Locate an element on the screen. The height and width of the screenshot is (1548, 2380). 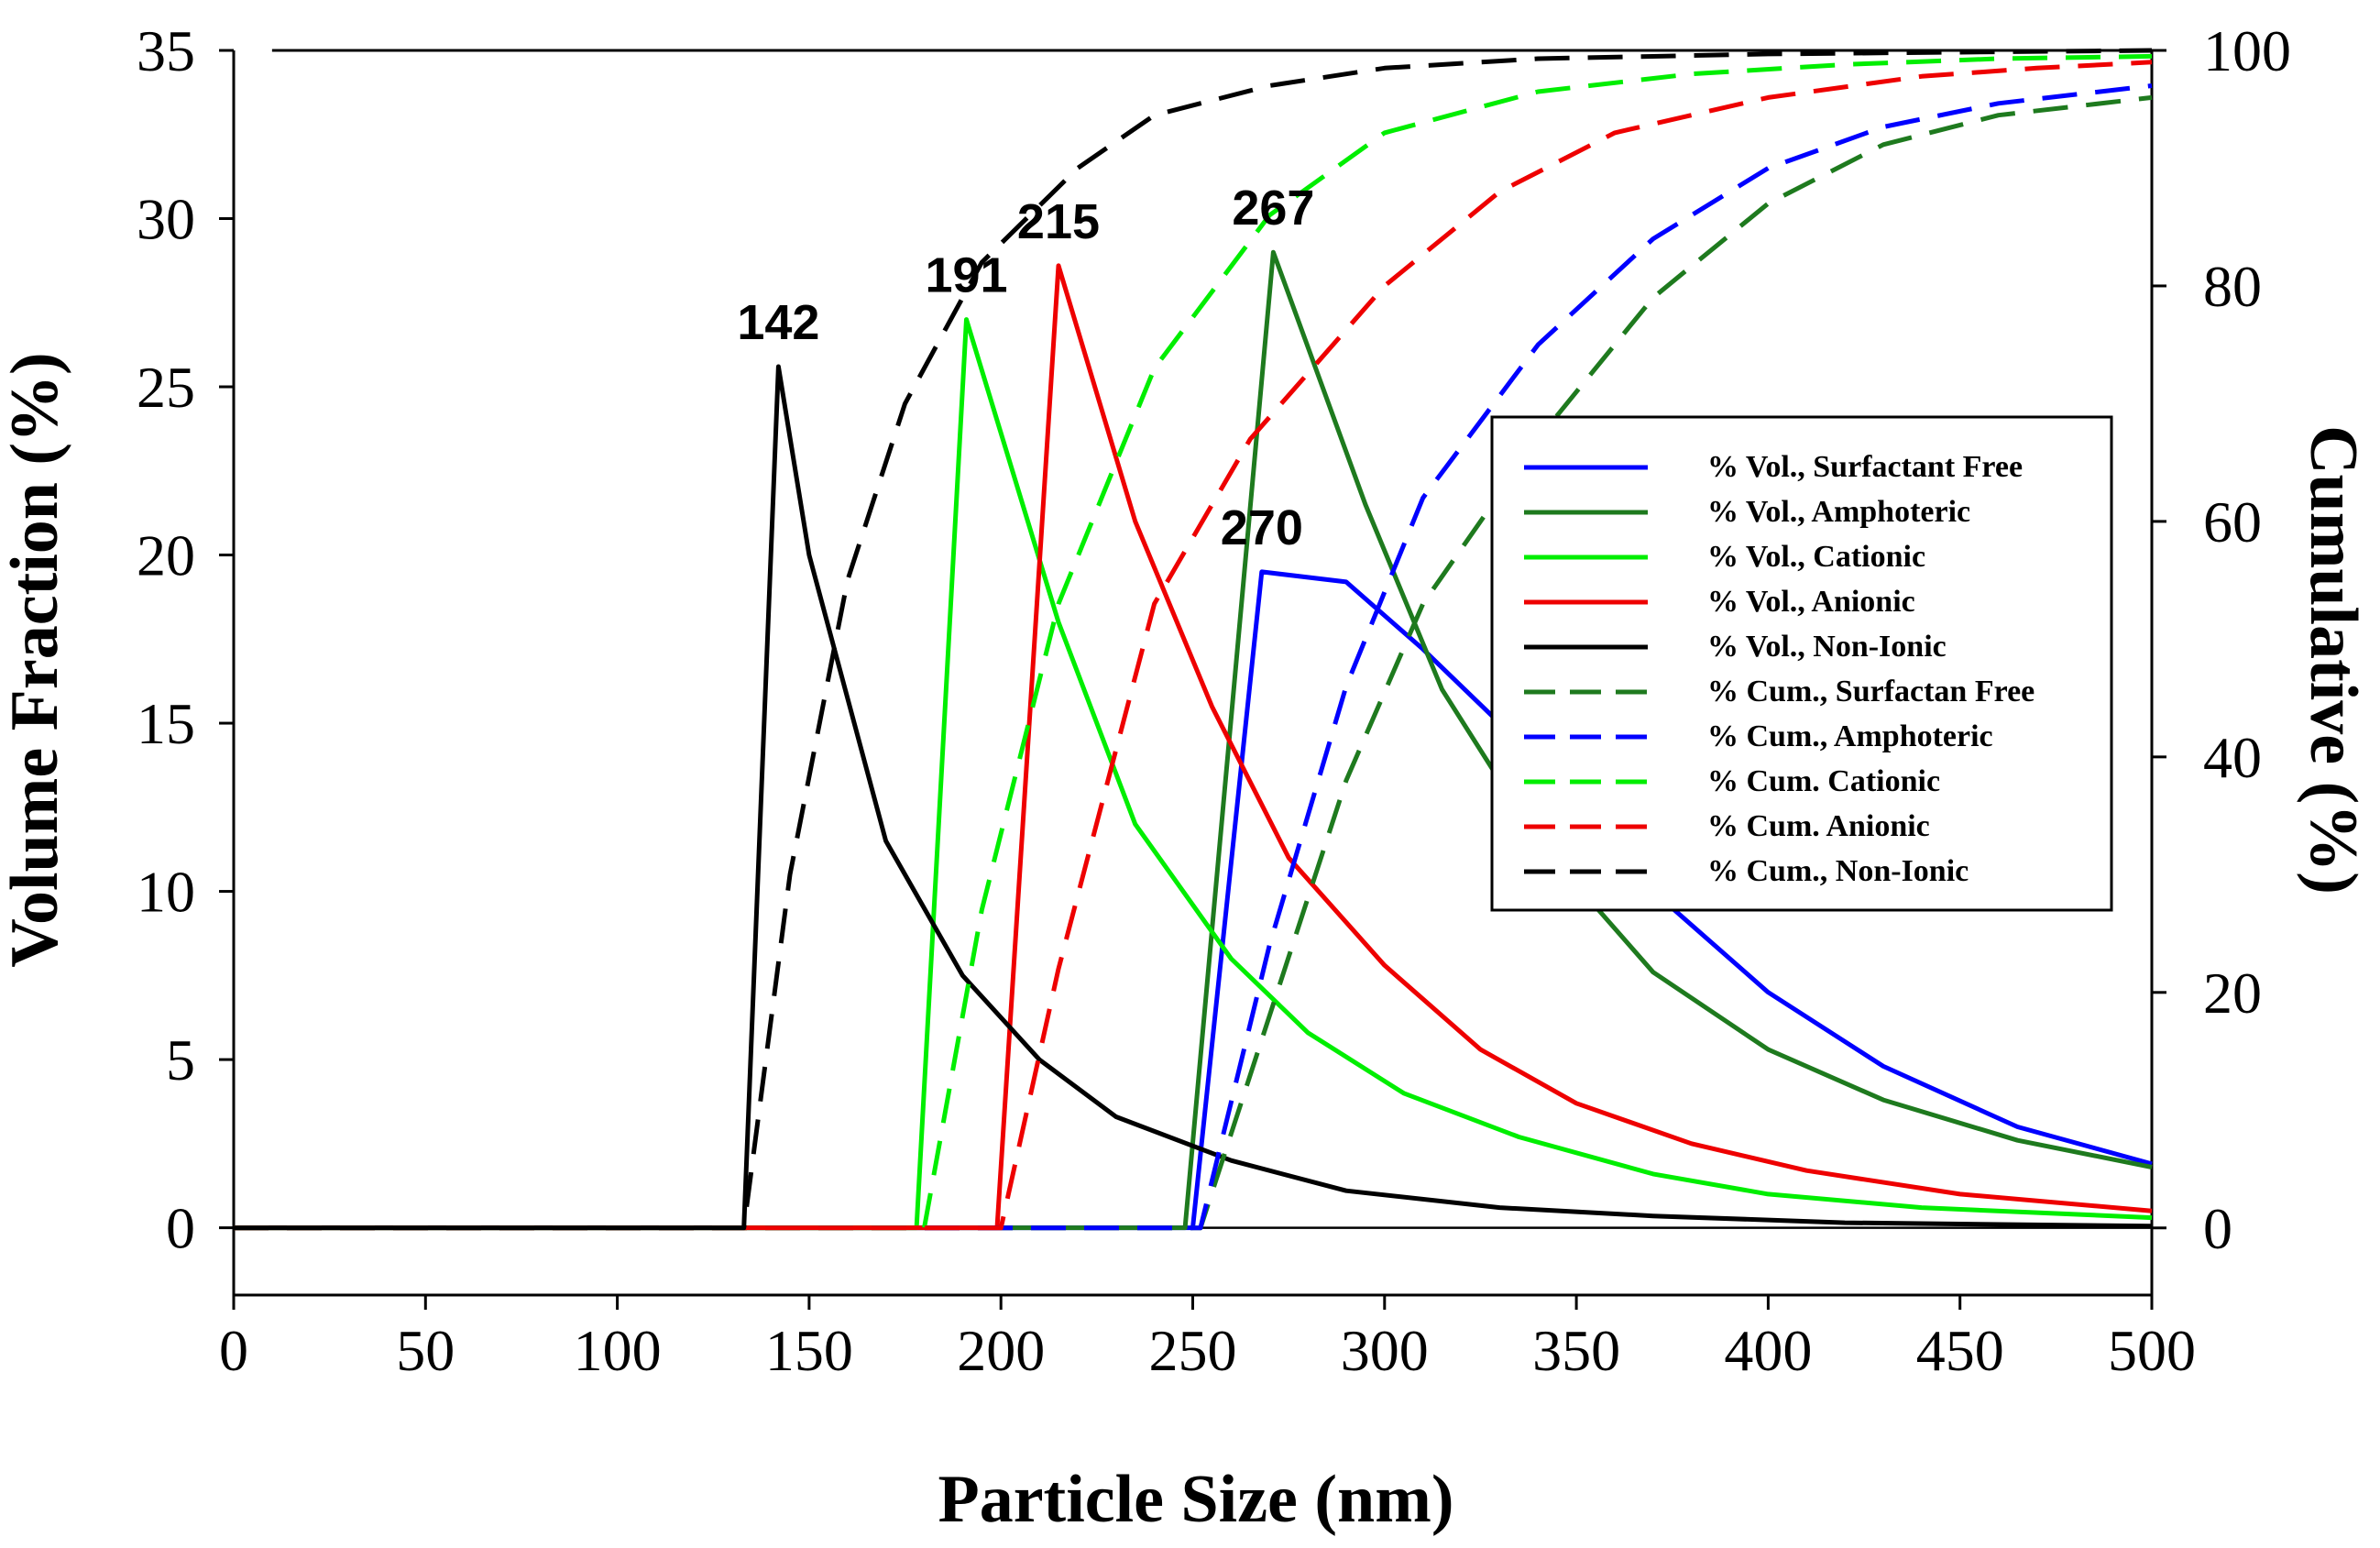
x-tick-label: 100 is located at coordinates (618, 1350).